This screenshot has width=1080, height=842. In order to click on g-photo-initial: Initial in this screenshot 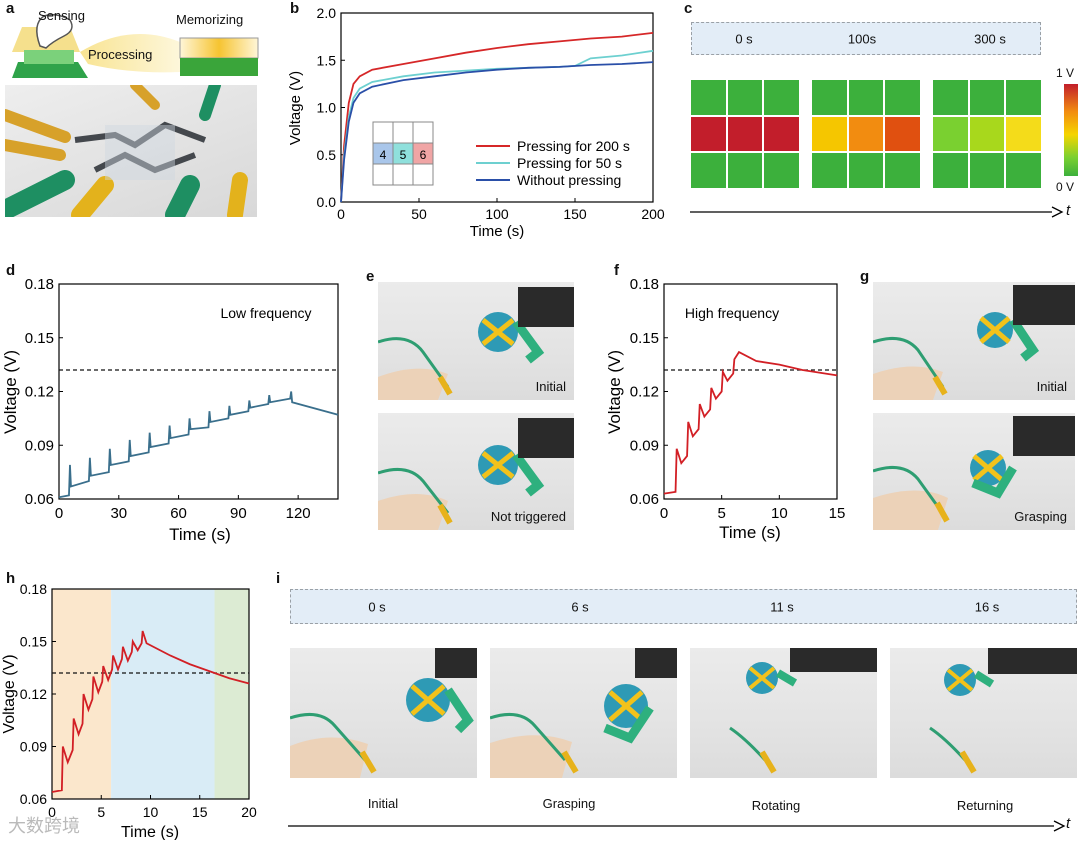, I will do `click(974, 341)`.